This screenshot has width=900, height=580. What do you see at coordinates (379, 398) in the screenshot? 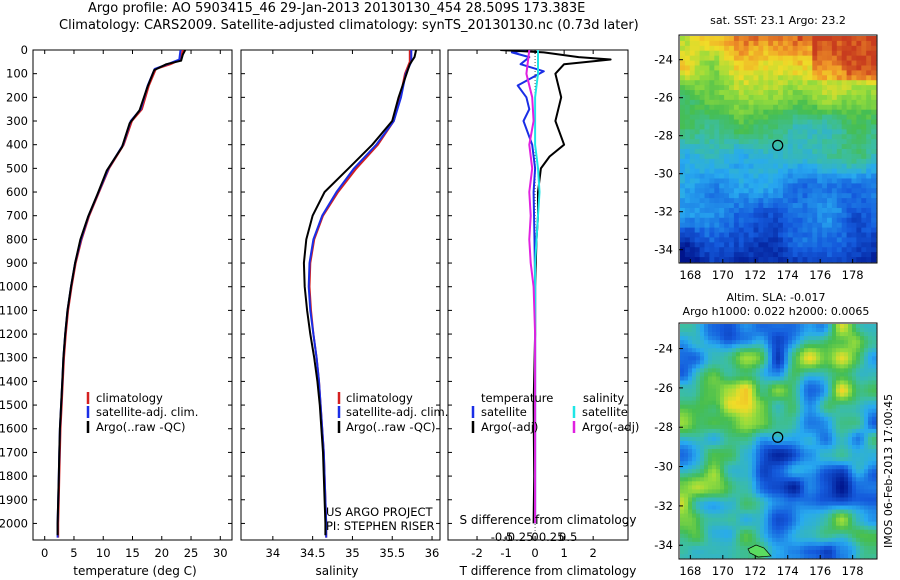
I see `legend-label-climatology: climatology` at bounding box center [379, 398].